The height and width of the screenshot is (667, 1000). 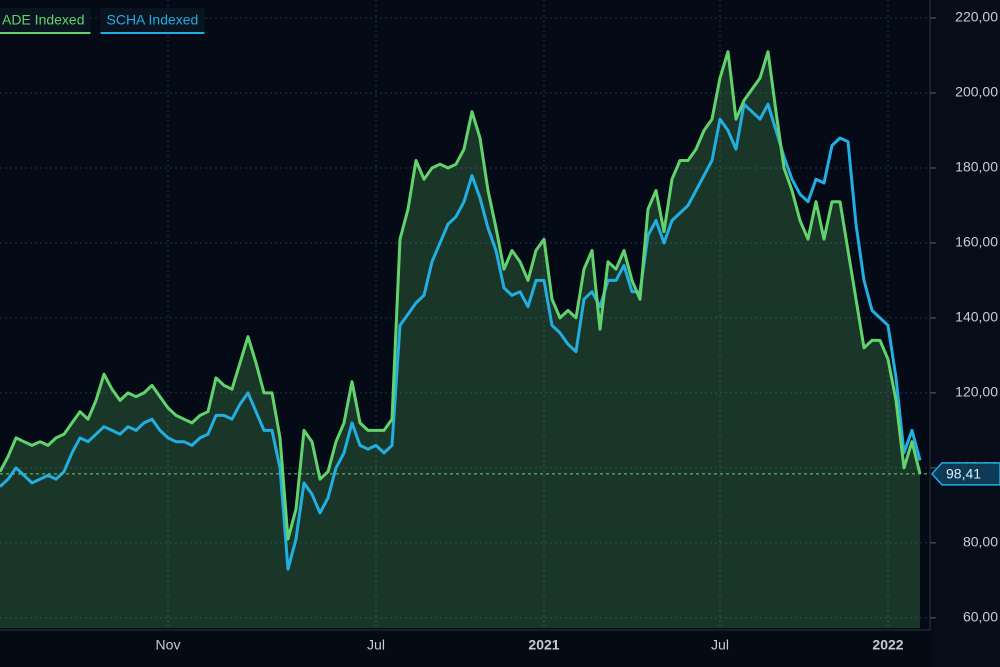 I want to click on y-tick-label: 200,00, so click(x=976, y=92).